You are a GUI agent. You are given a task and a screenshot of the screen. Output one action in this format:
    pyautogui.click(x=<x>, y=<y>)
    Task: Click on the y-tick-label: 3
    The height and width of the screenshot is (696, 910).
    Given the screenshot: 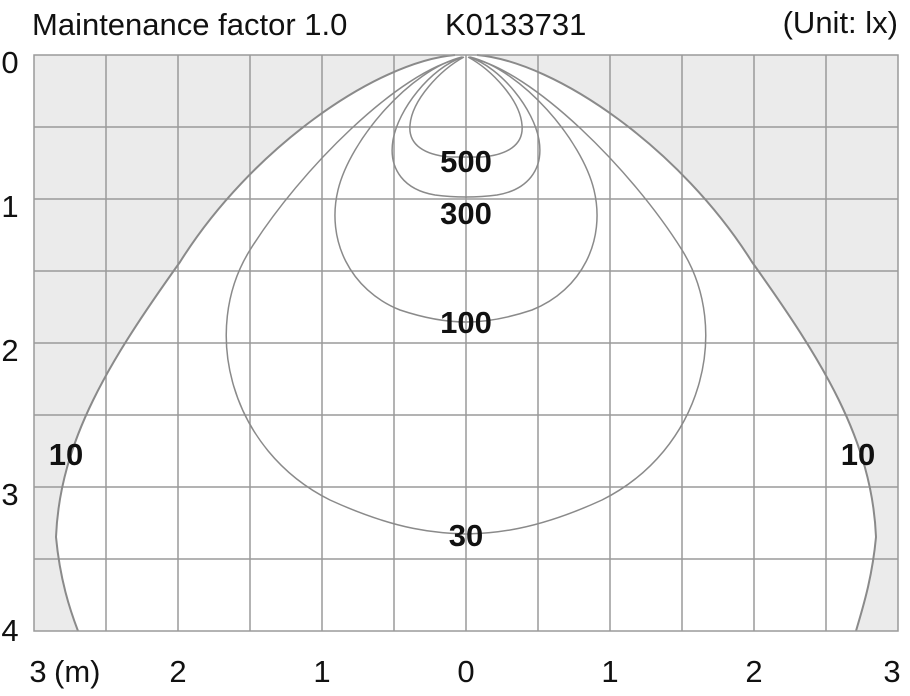 What is the action you would take?
    pyautogui.click(x=9, y=494)
    